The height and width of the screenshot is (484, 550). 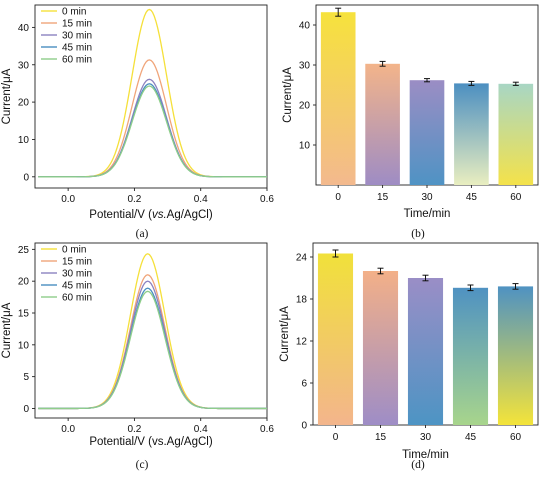 I want to click on y-tick-label: 24, so click(x=302, y=258).